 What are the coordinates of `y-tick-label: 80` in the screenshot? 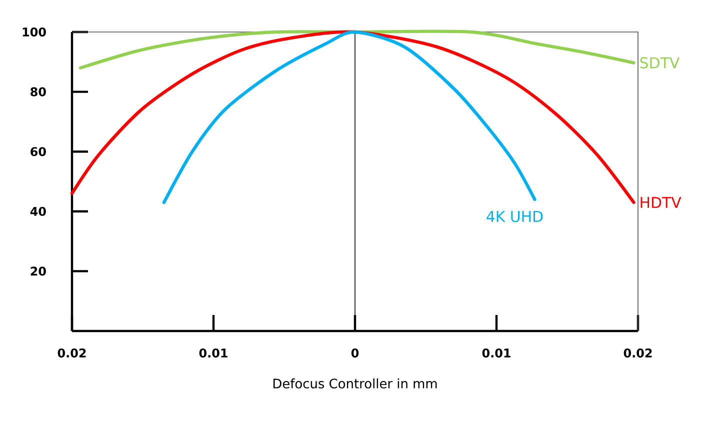 It's located at (38, 91).